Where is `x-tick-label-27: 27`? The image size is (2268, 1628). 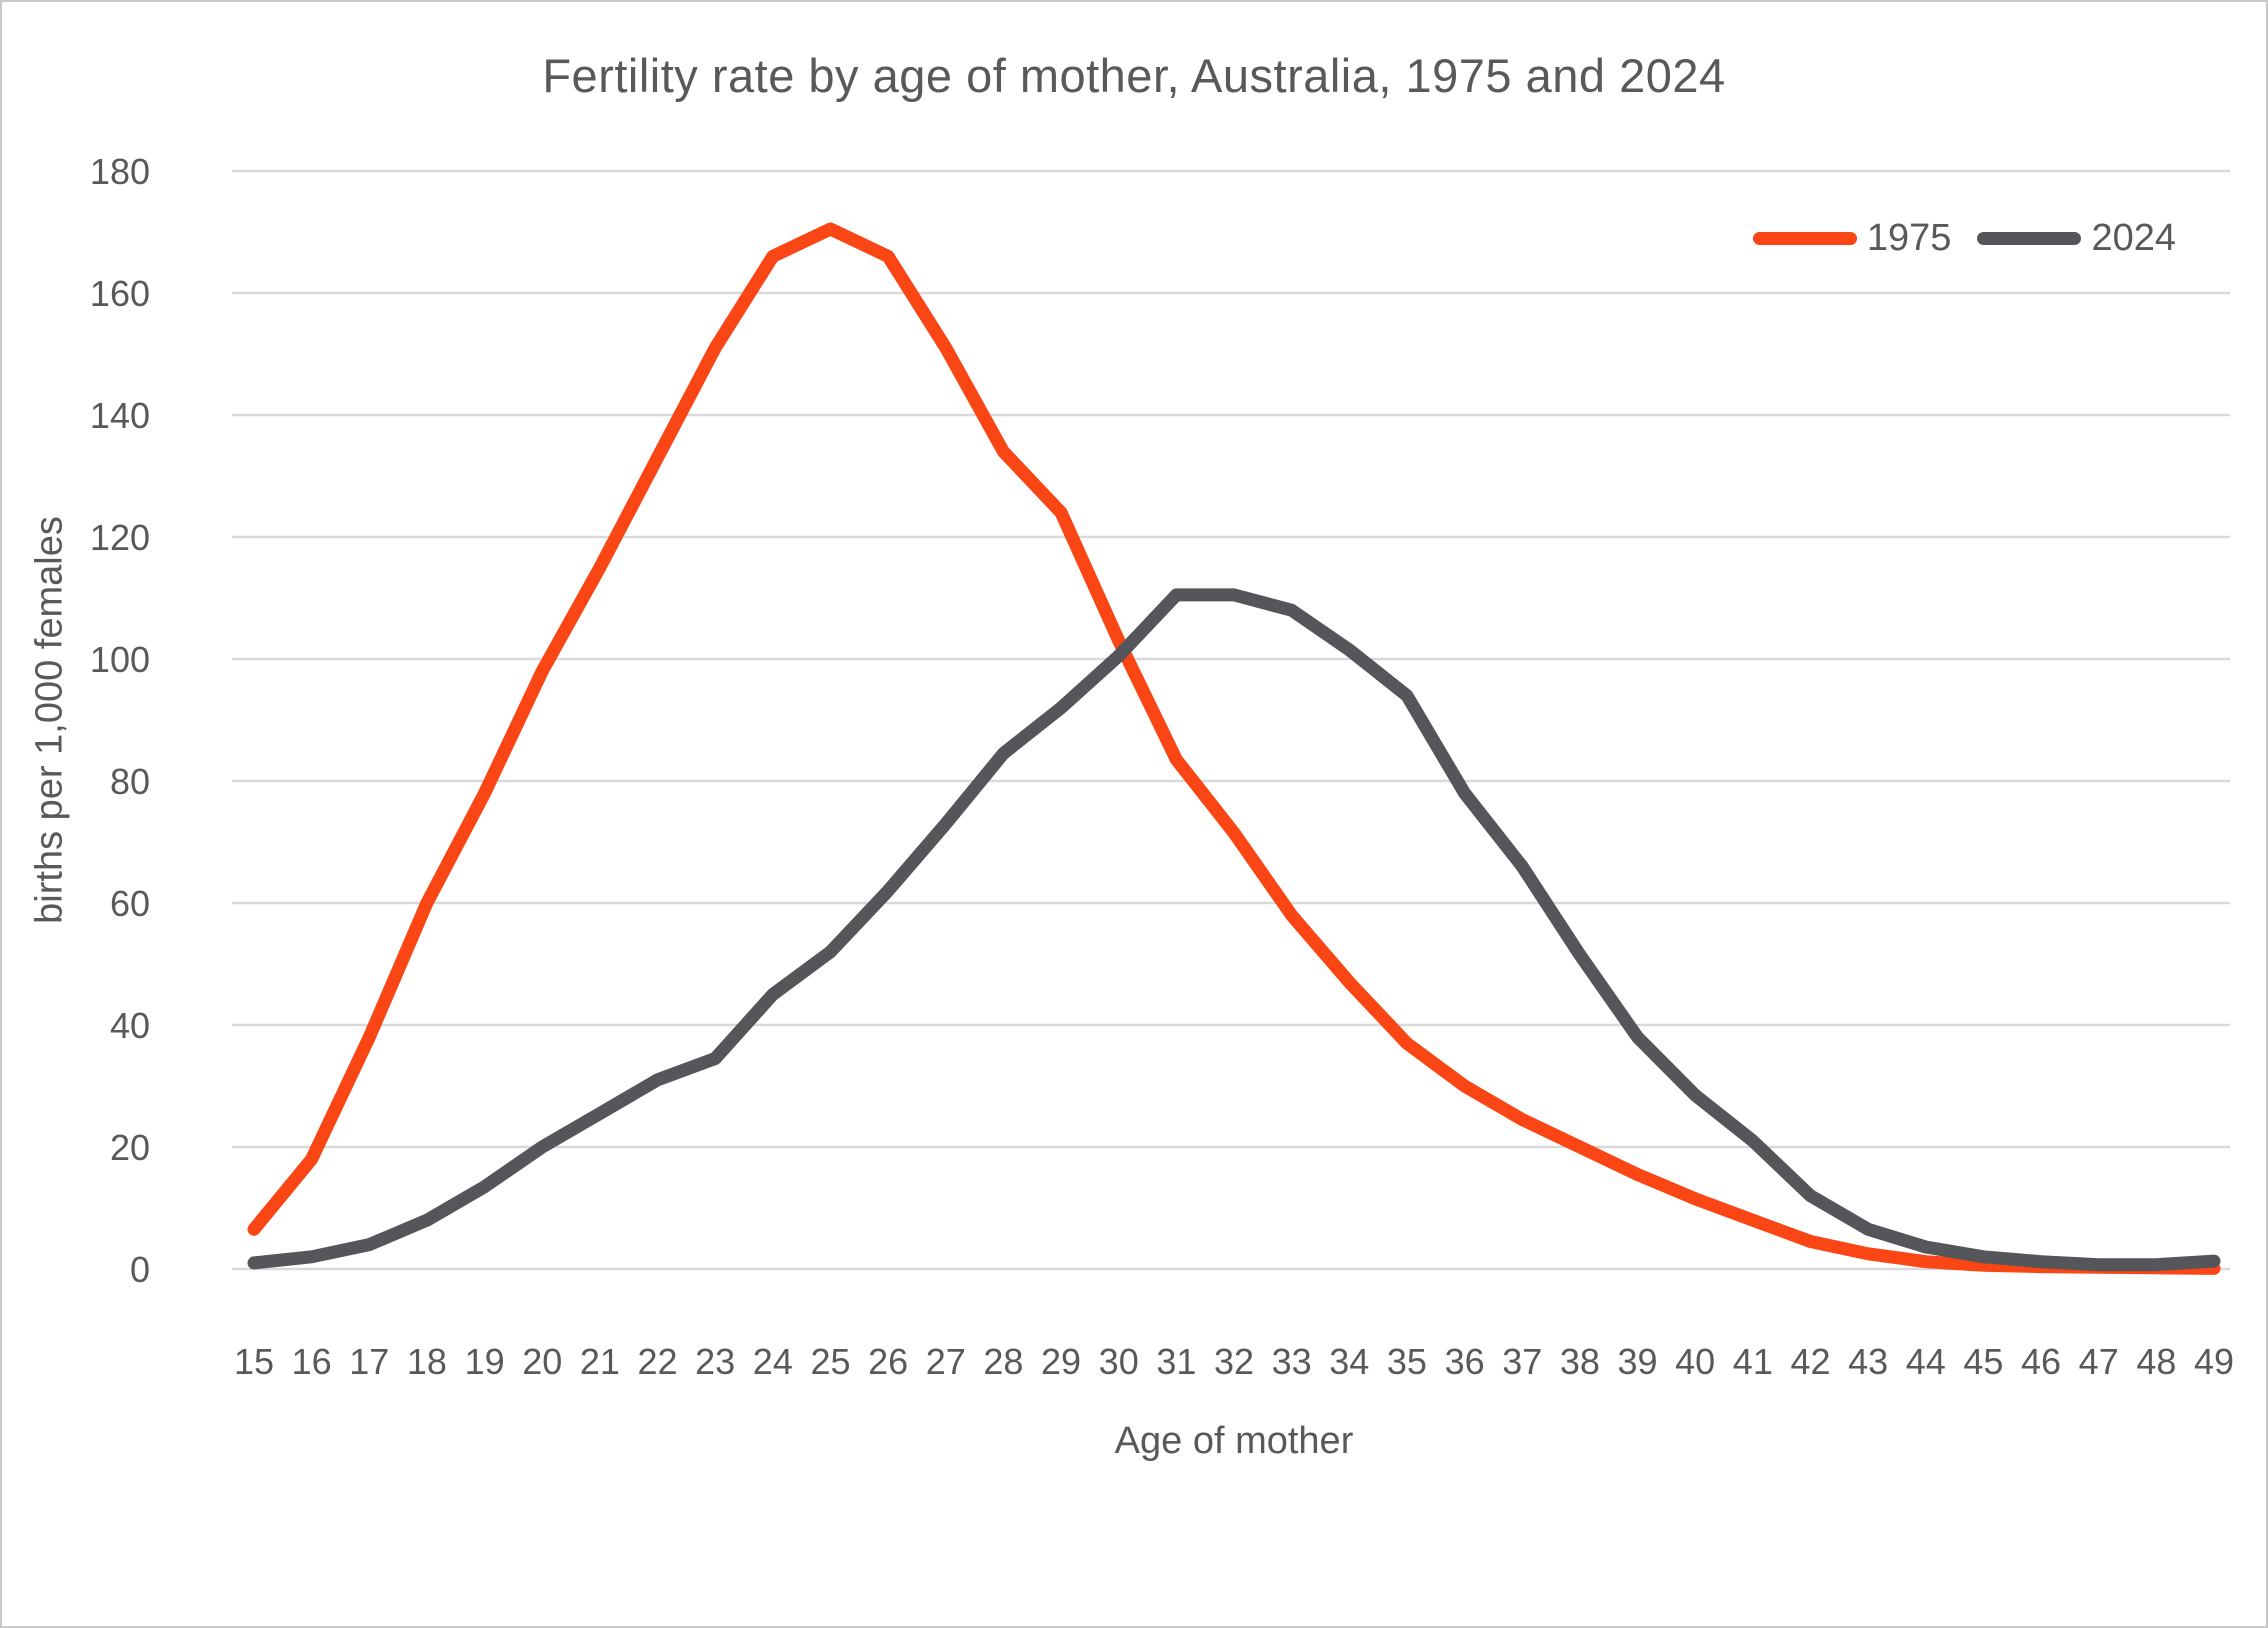
x-tick-label-27: 27 is located at coordinates (946, 1361).